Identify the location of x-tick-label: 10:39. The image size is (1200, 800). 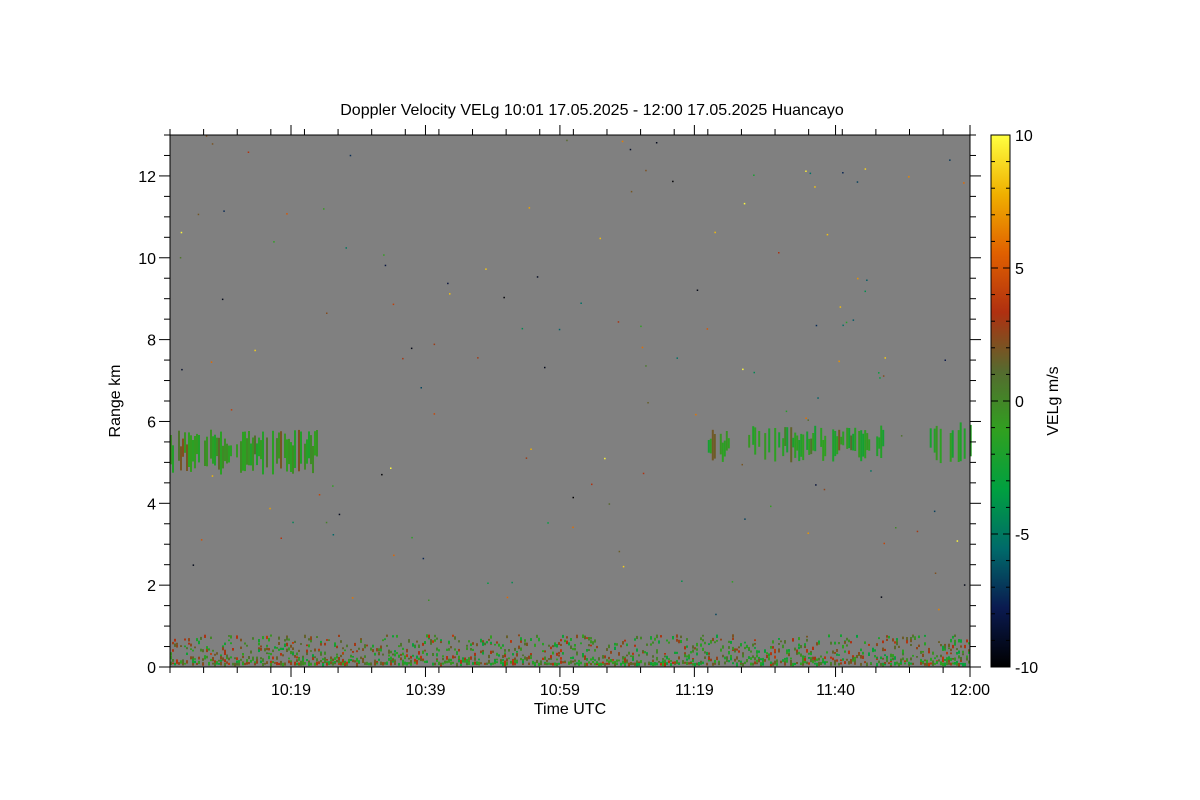
(425, 690).